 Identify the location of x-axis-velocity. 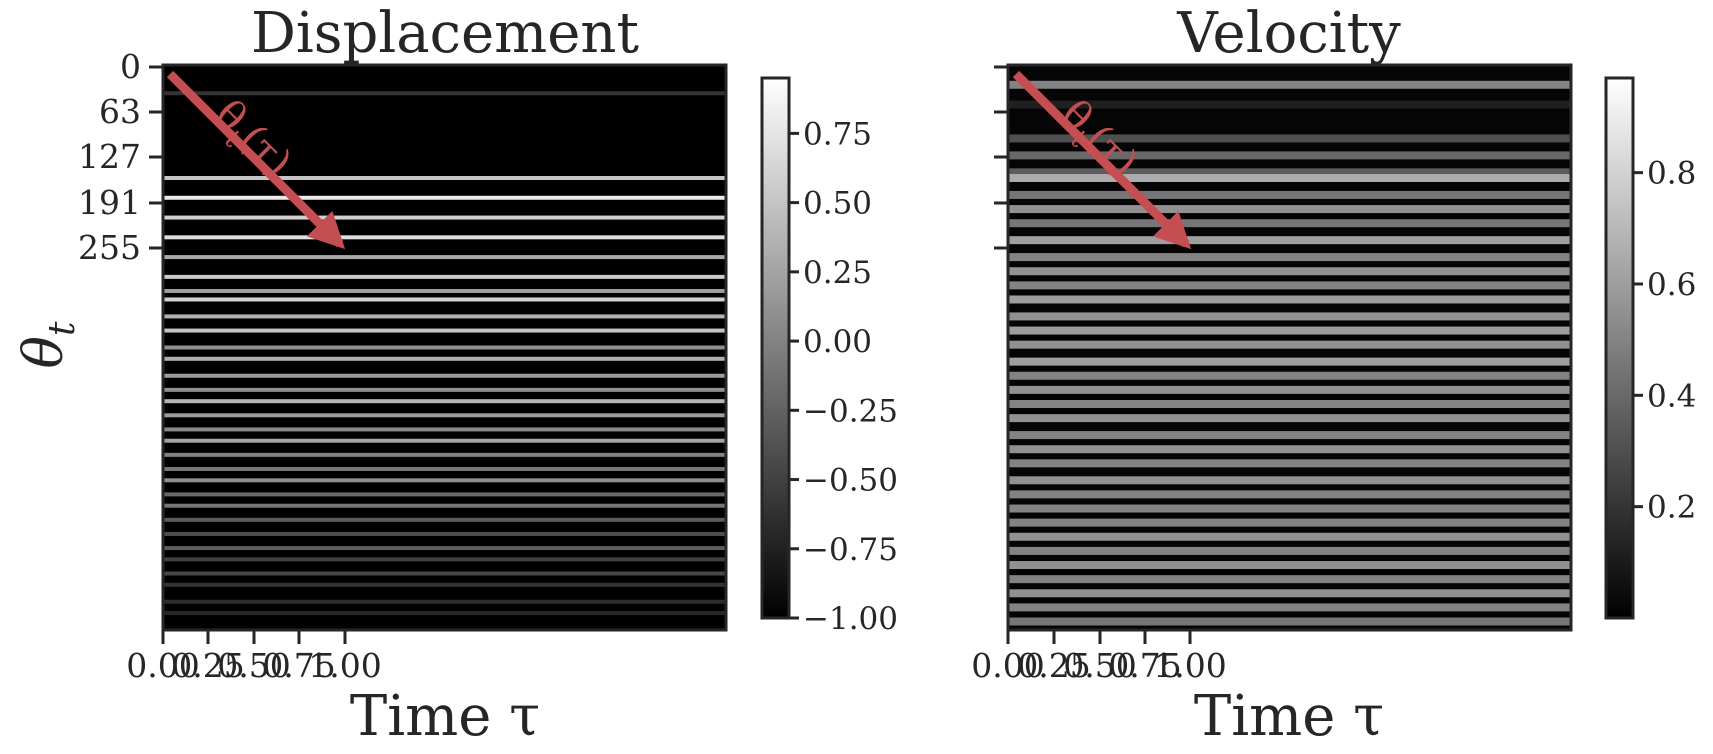
(1099, 637).